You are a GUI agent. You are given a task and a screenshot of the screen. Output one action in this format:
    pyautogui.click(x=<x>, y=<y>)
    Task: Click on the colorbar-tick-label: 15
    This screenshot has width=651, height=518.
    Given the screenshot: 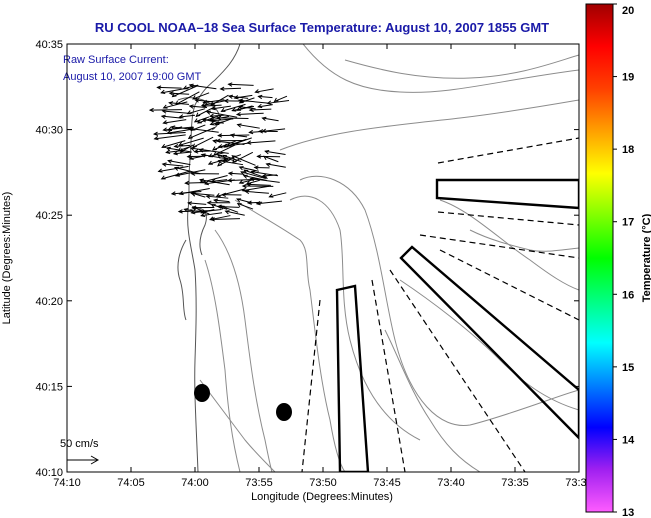 What is the action you would take?
    pyautogui.click(x=628, y=368)
    